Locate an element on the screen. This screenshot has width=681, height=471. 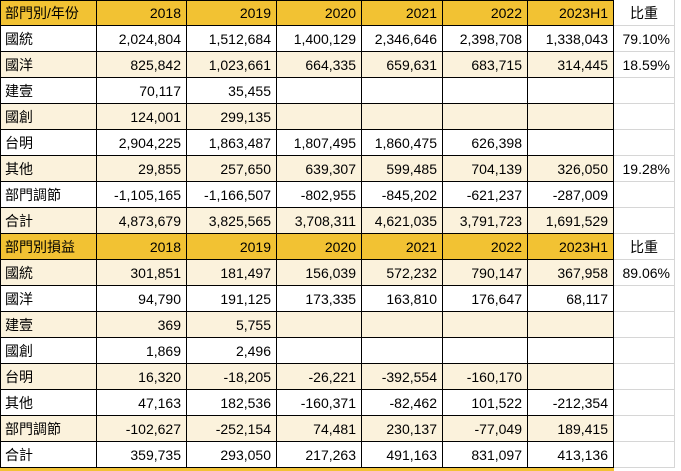
value-cell: 173,335 is located at coordinates (319, 299).